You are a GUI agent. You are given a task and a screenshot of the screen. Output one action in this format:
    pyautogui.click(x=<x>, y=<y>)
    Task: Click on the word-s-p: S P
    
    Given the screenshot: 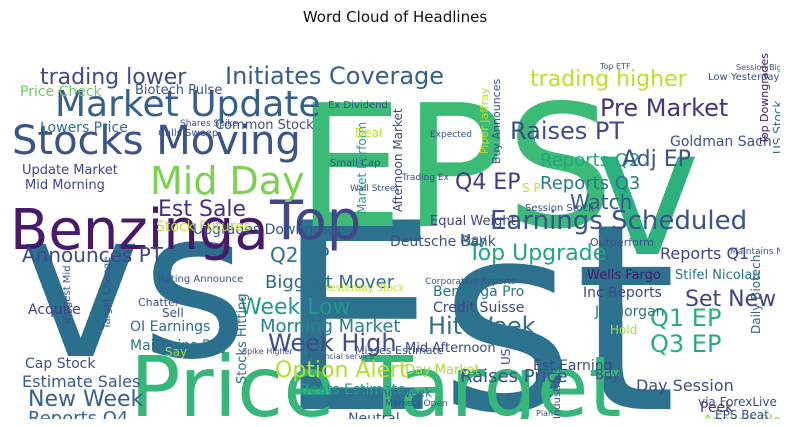 What is the action you would take?
    pyautogui.click(x=531, y=188)
    